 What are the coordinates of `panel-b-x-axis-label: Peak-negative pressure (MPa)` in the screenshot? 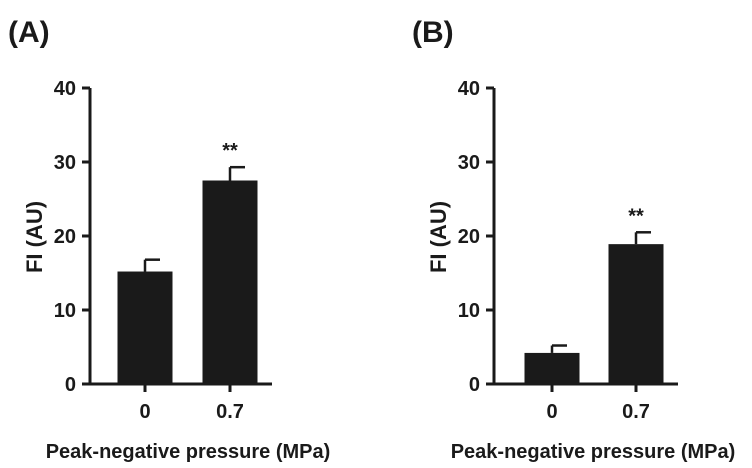 It's located at (593, 452).